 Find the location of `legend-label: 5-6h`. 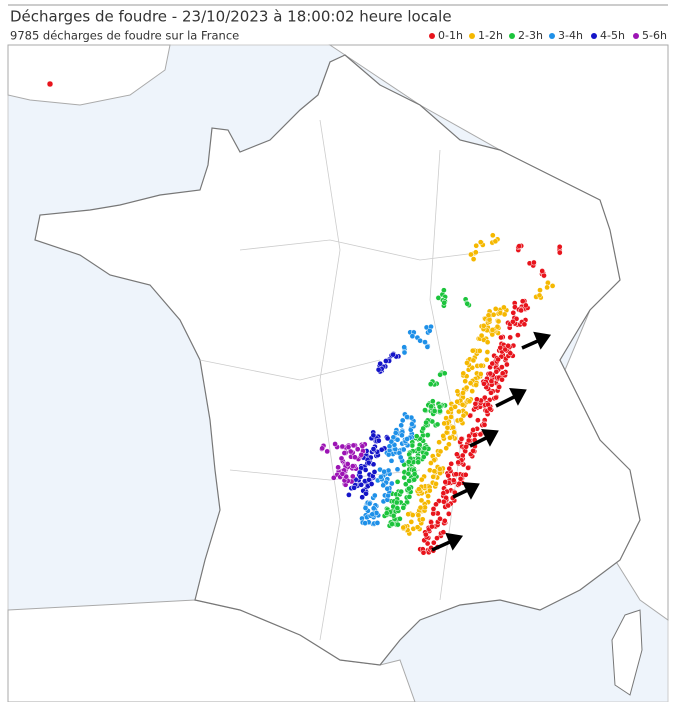

legend-label: 5-6h is located at coordinates (654, 35).